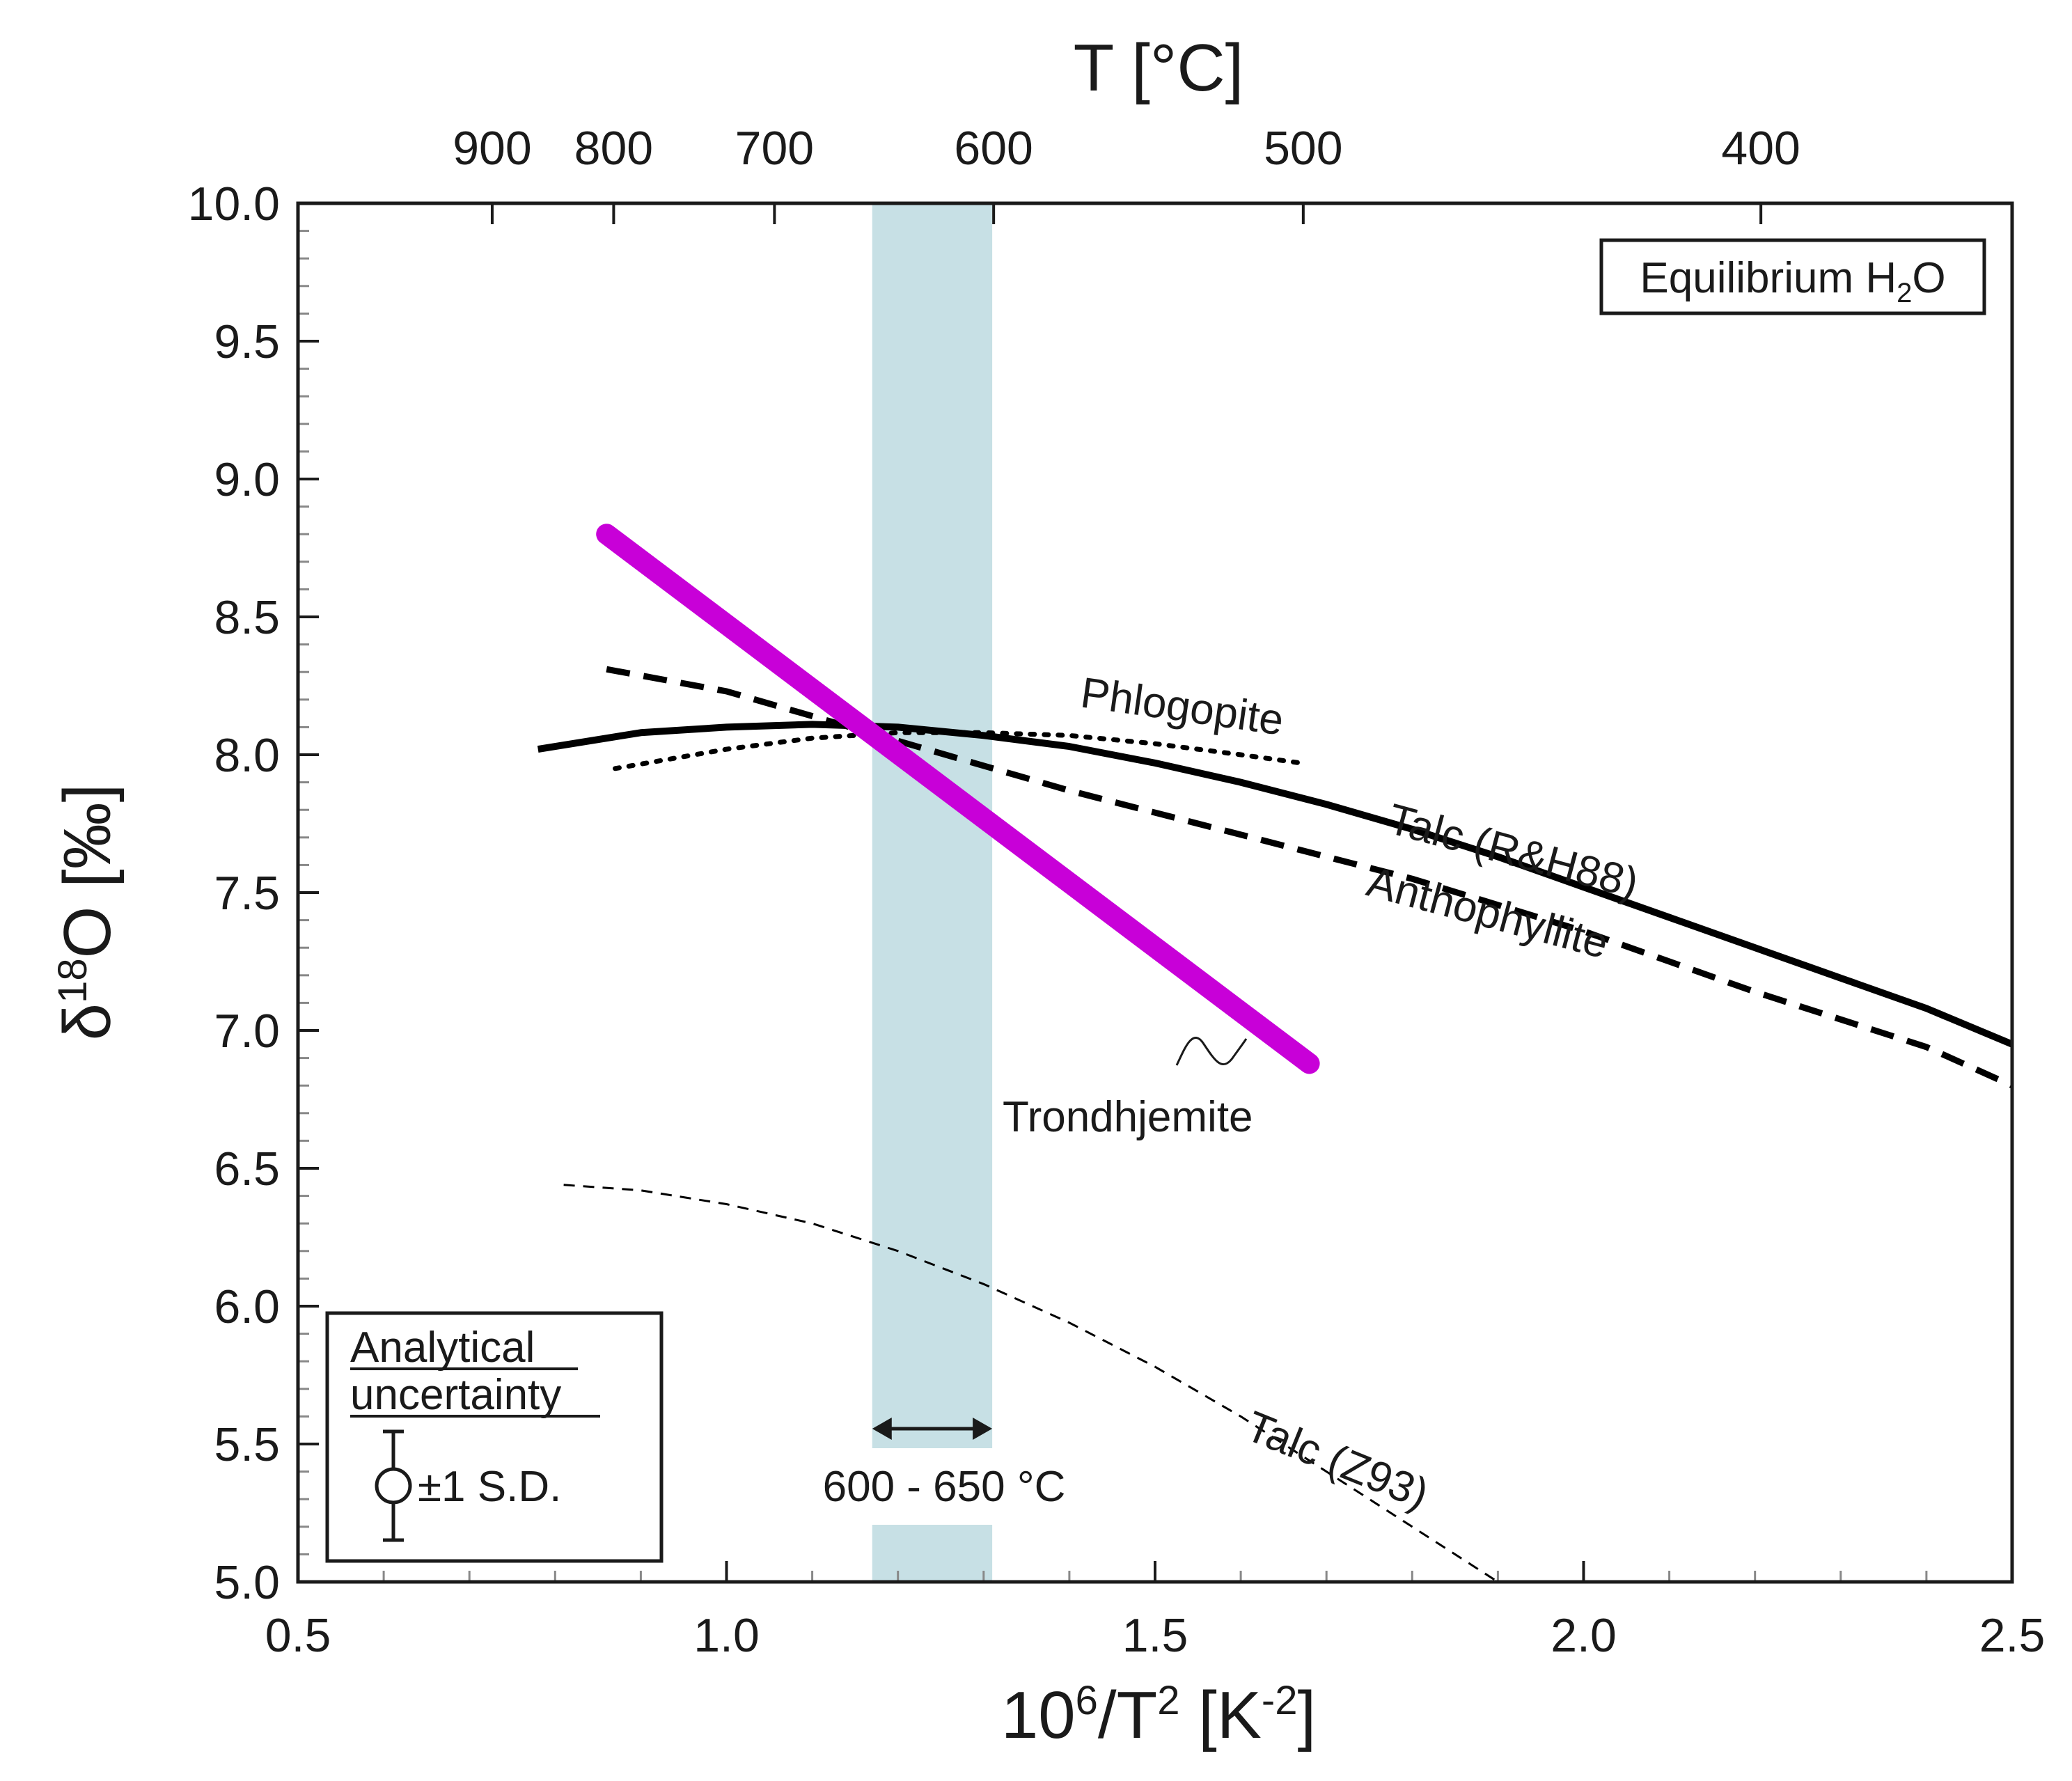 The width and height of the screenshot is (2072, 1781). I want to click on series-line-talc-r-h88, so click(1275, 884).